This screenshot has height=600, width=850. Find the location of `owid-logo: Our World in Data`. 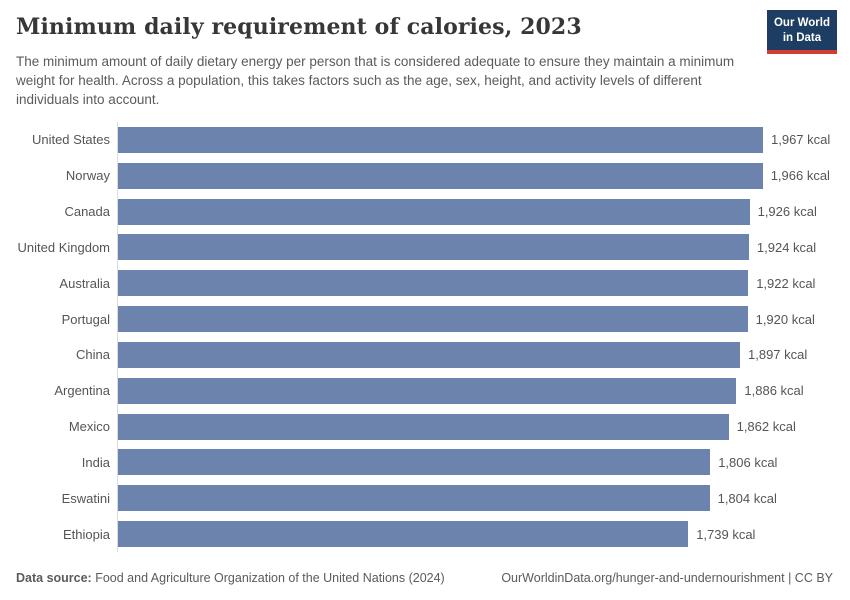

owid-logo: Our World in Data is located at coordinates (801, 32).